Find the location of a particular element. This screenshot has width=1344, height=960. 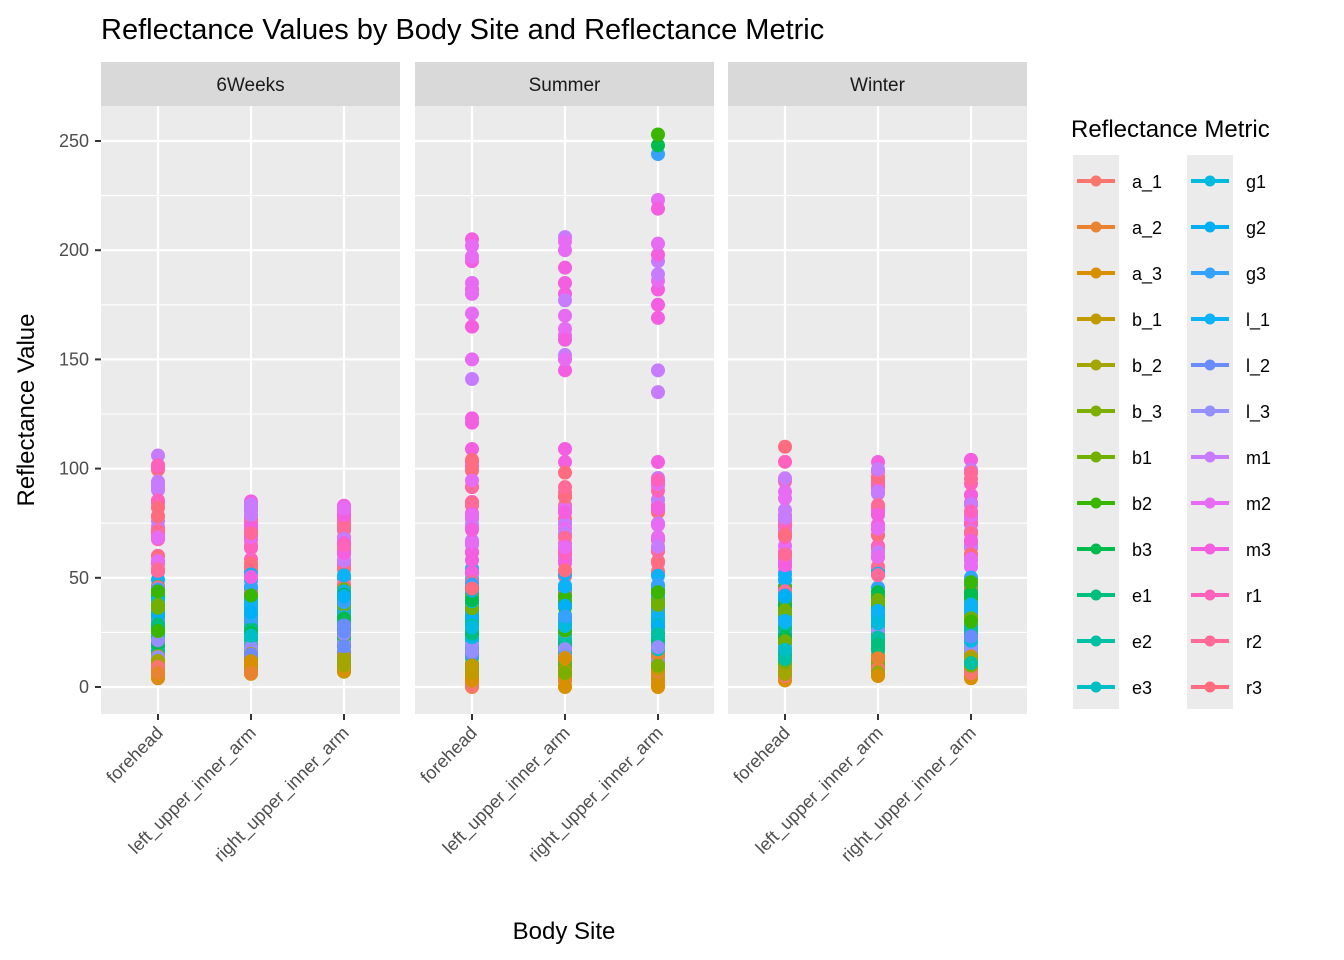

legend-item-l_3: l_3 is located at coordinates (1230, 412).